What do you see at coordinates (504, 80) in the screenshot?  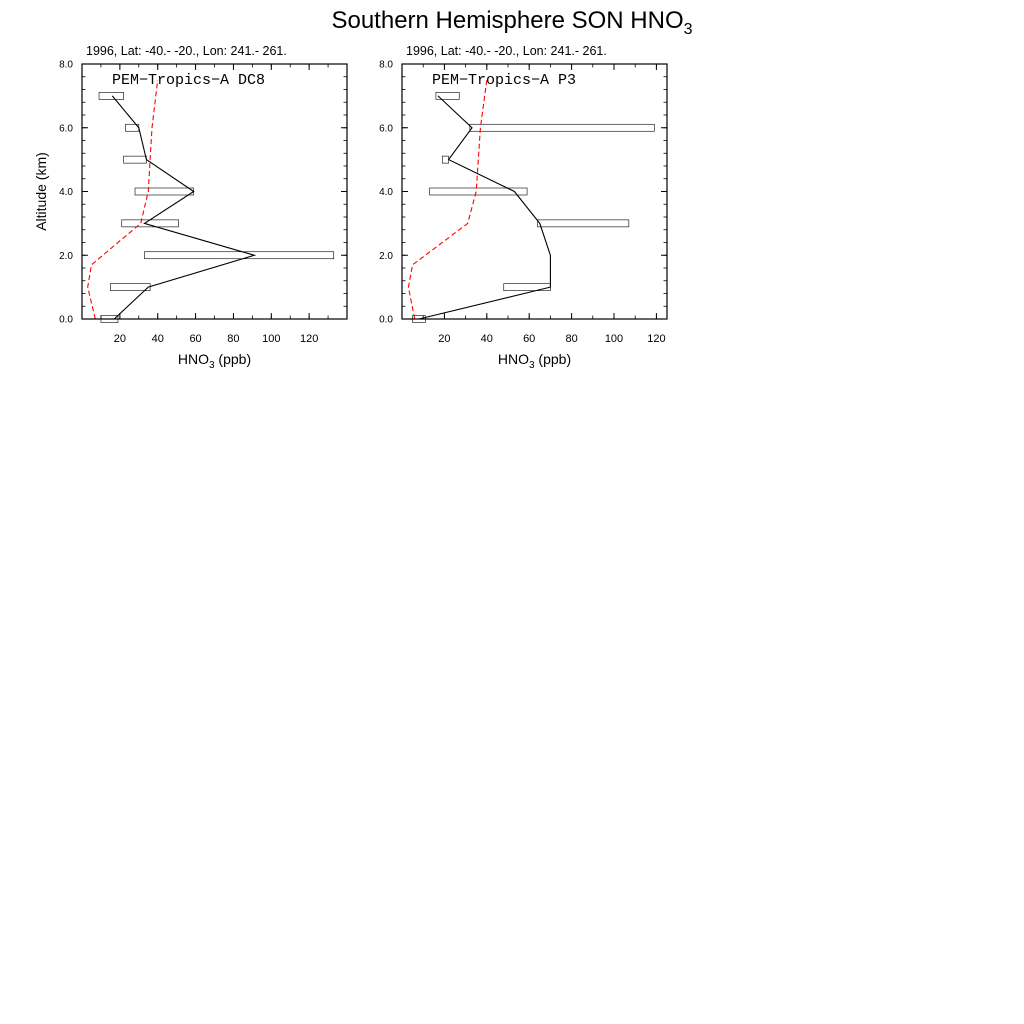 I see `inset-label: PEM−Tropics−A P3` at bounding box center [504, 80].